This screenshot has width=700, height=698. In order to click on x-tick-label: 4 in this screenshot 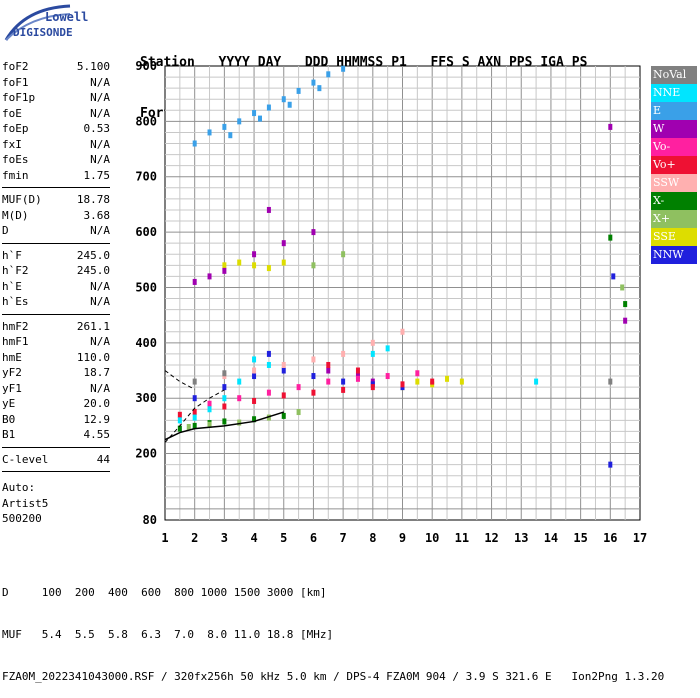, I will do `click(253, 538)`.